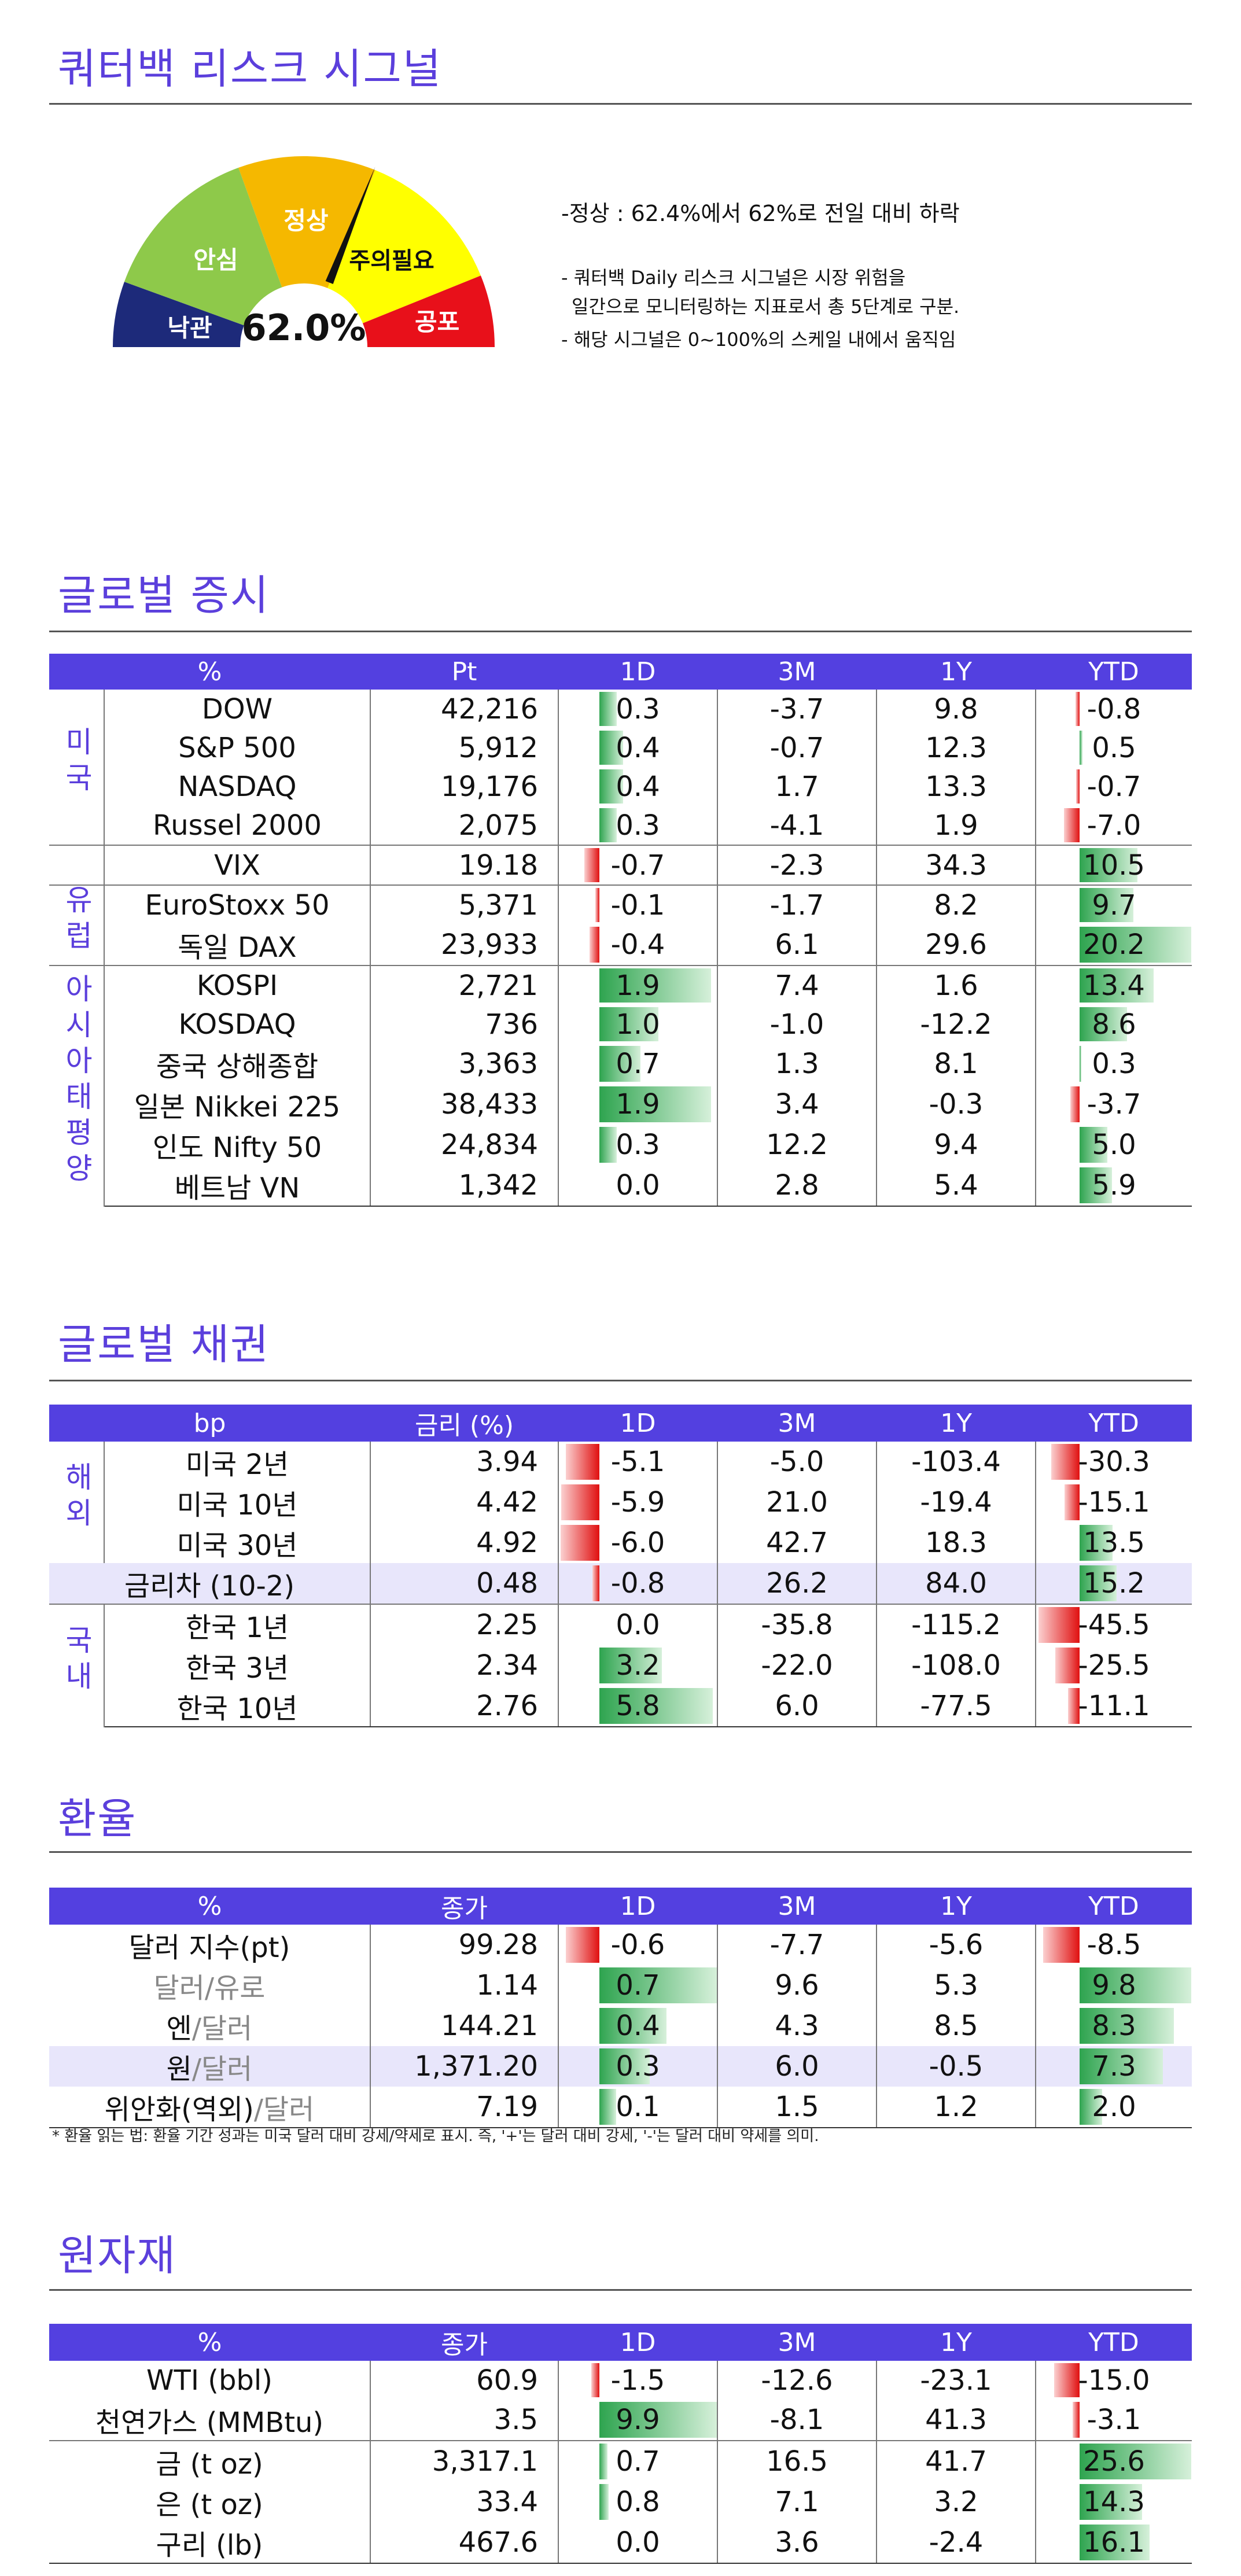 Image resolution: width=1241 pixels, height=2576 pixels. I want to click on cell-value: 천연가스 (MMBtu), so click(209, 2423).